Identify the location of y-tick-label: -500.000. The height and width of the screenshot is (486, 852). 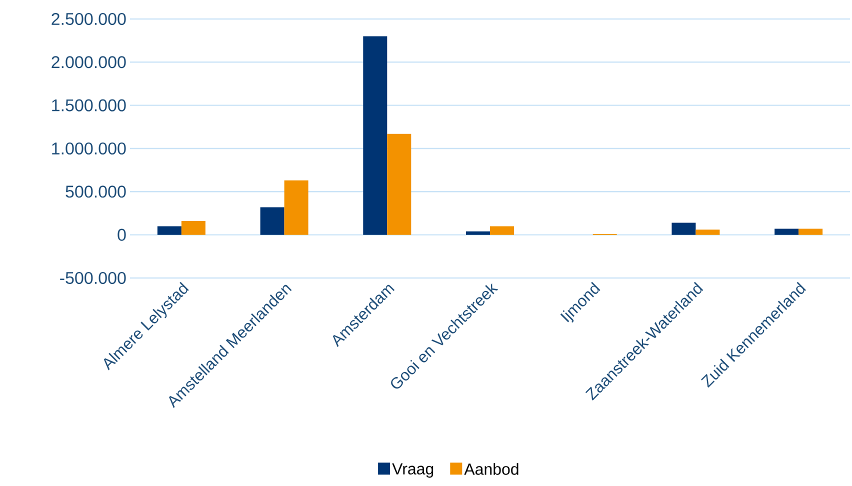
(93, 278).